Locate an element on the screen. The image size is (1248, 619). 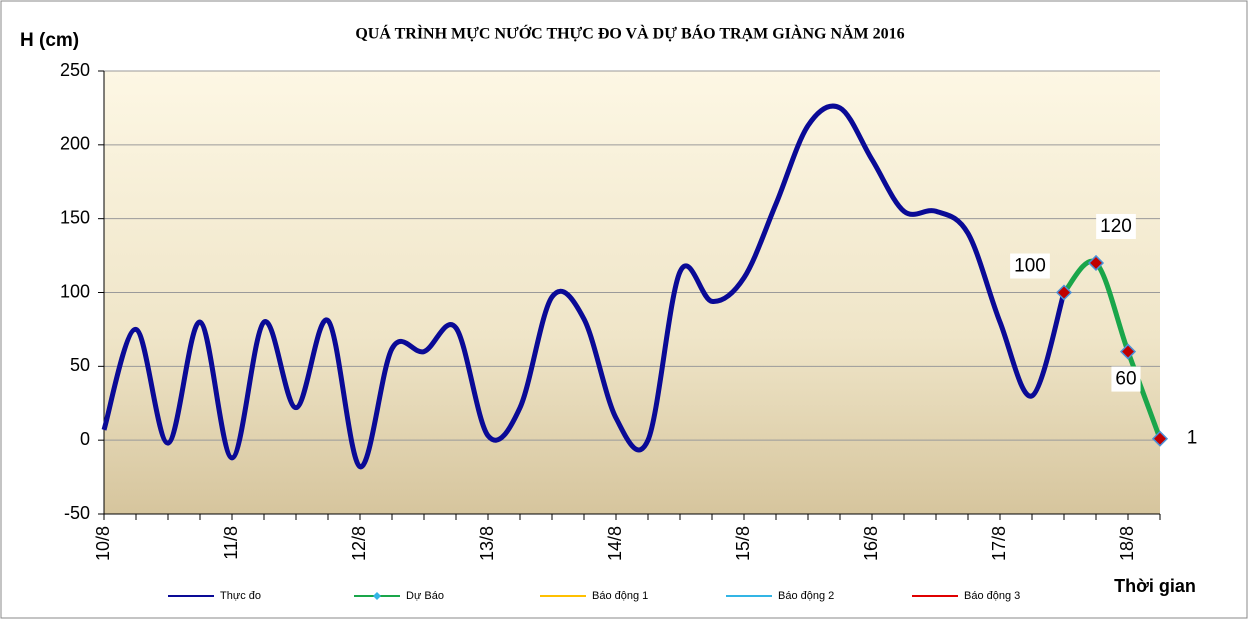
x-tick-label: 16/8 is located at coordinates (871, 543).